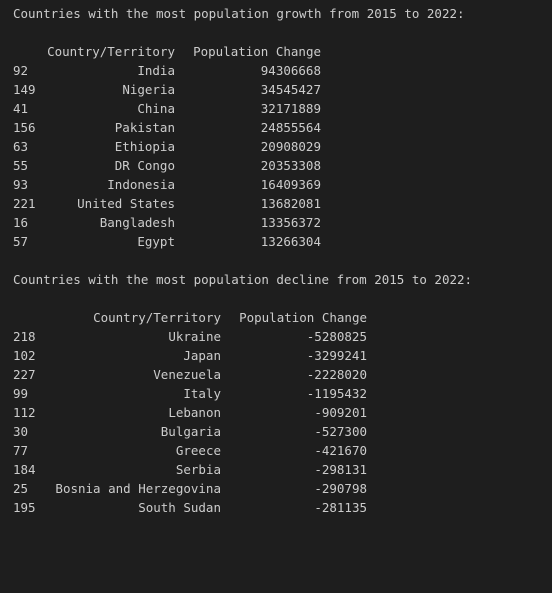 The height and width of the screenshot is (593, 552). I want to click on table-row: 30 Bulgaria -527300, so click(282, 431).